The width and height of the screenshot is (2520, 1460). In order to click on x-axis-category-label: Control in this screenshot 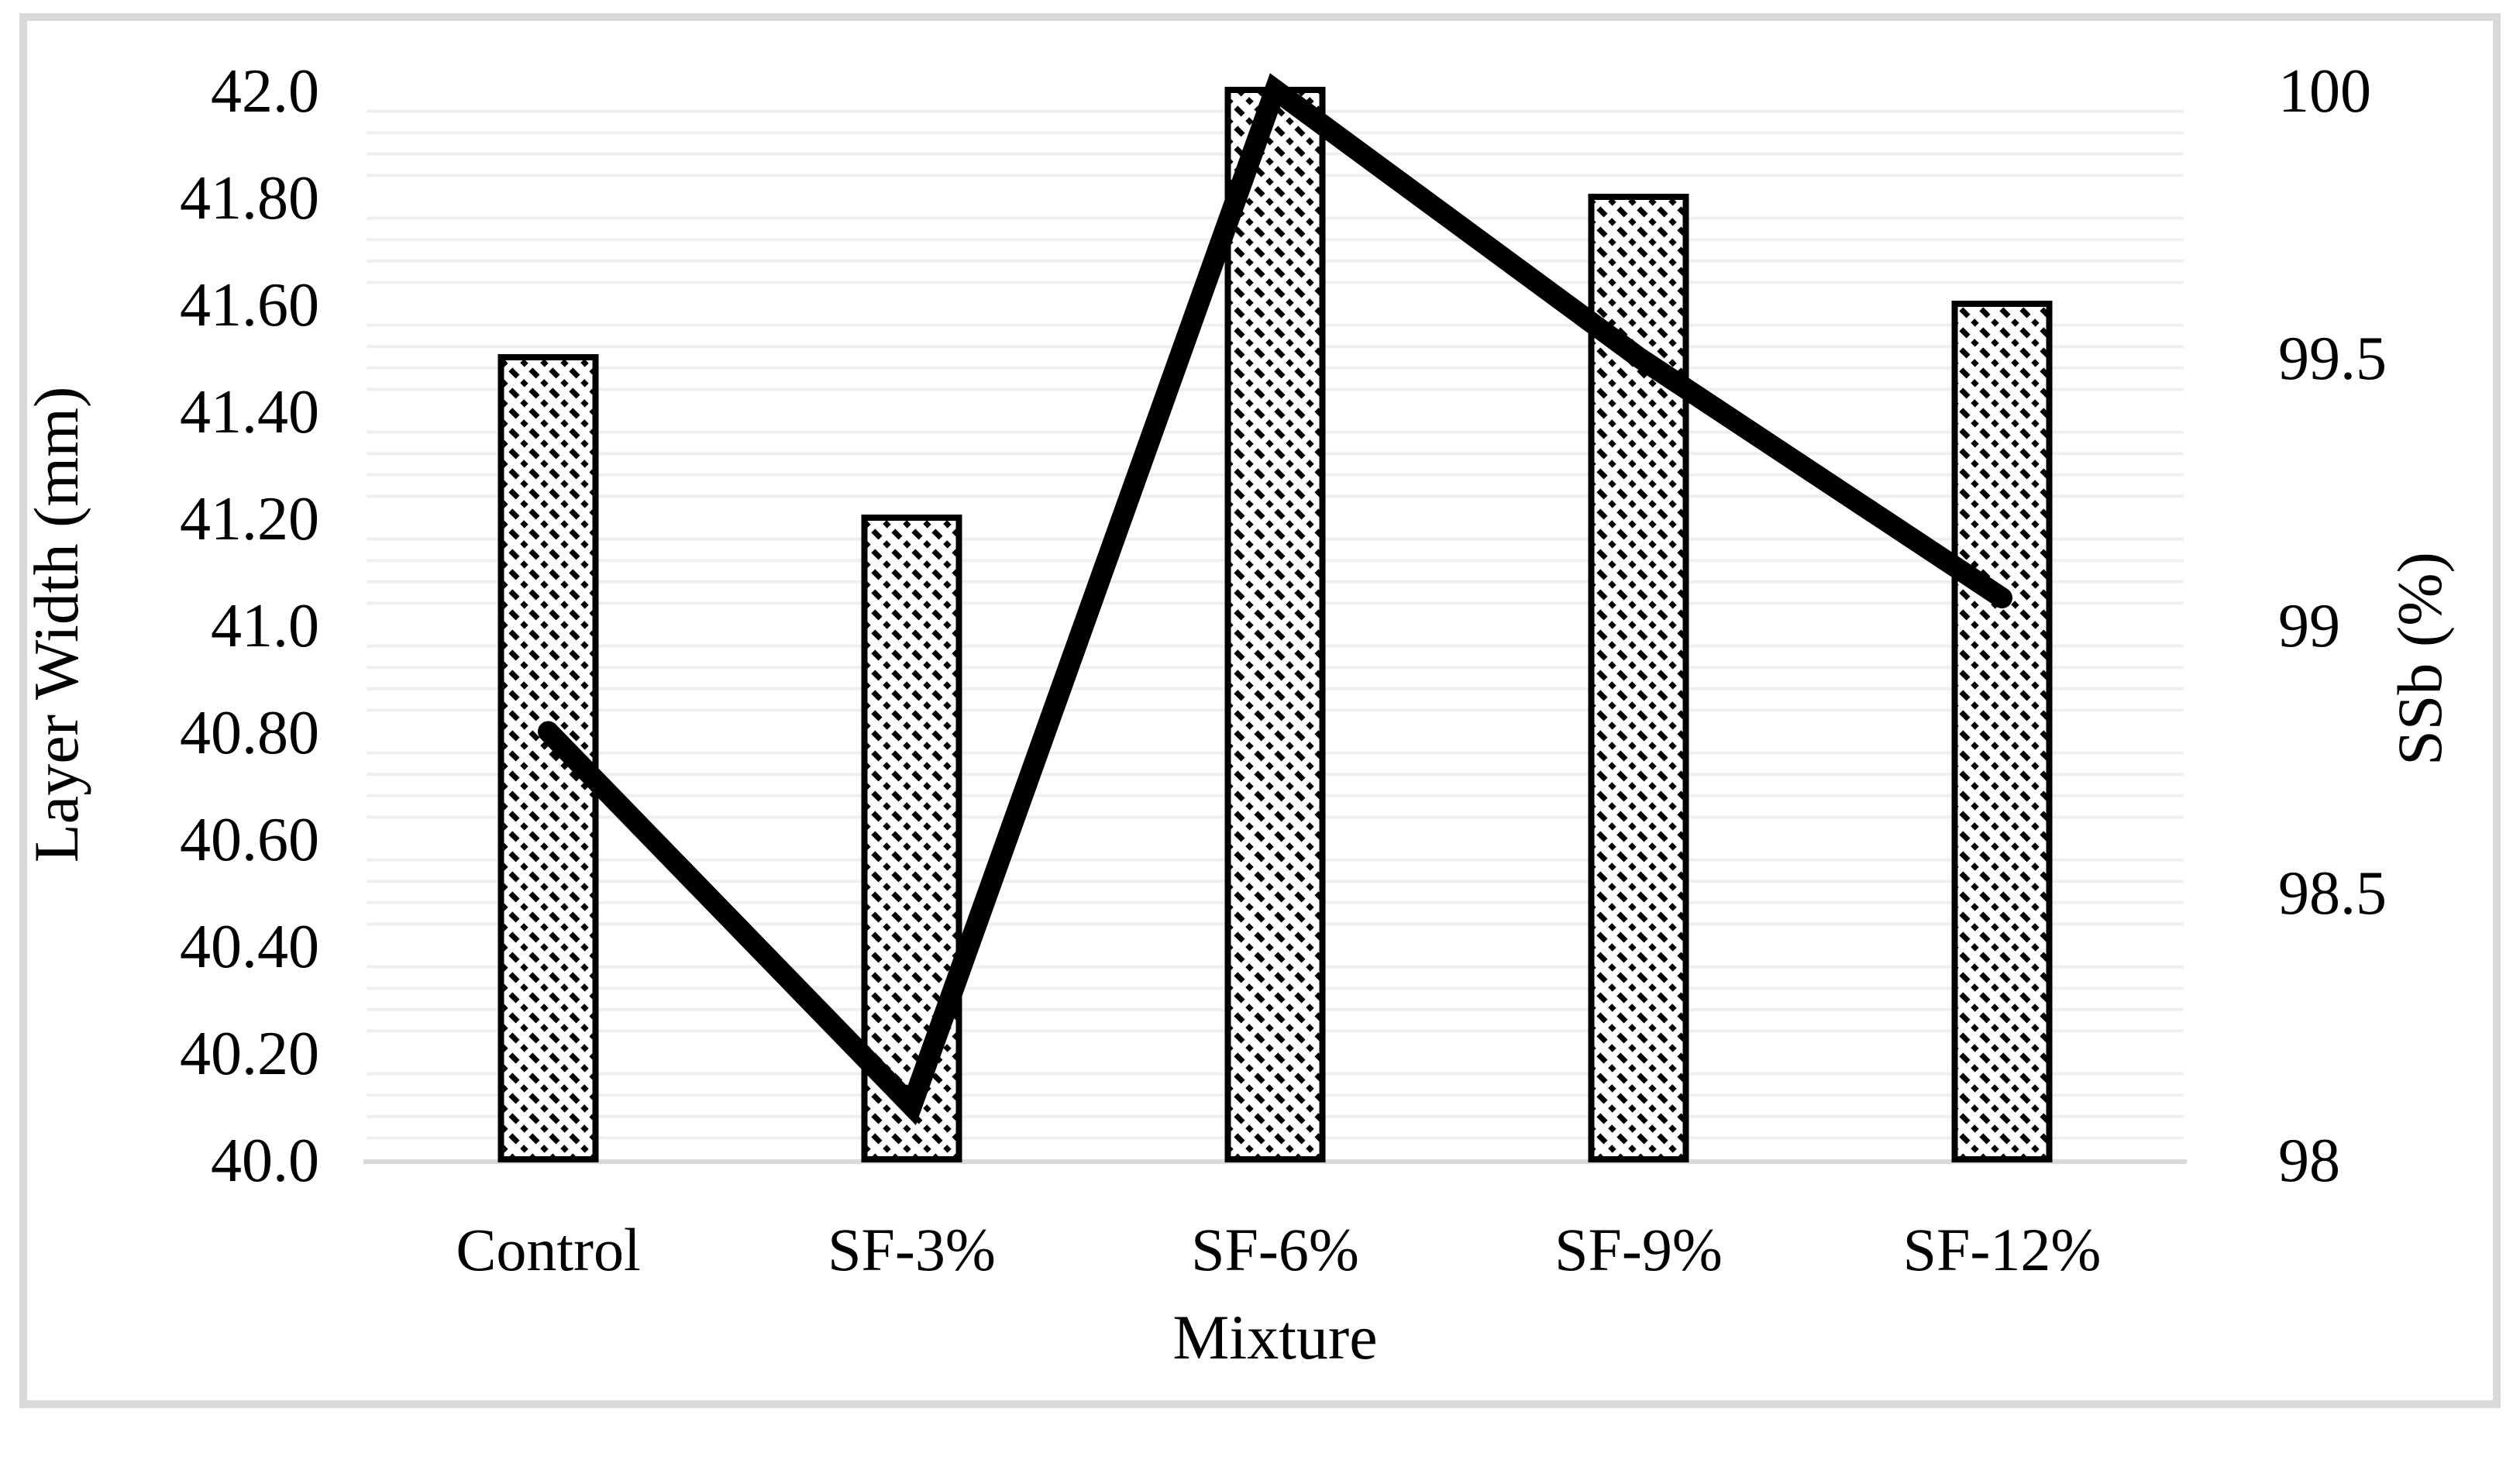, I will do `click(548, 1249)`.